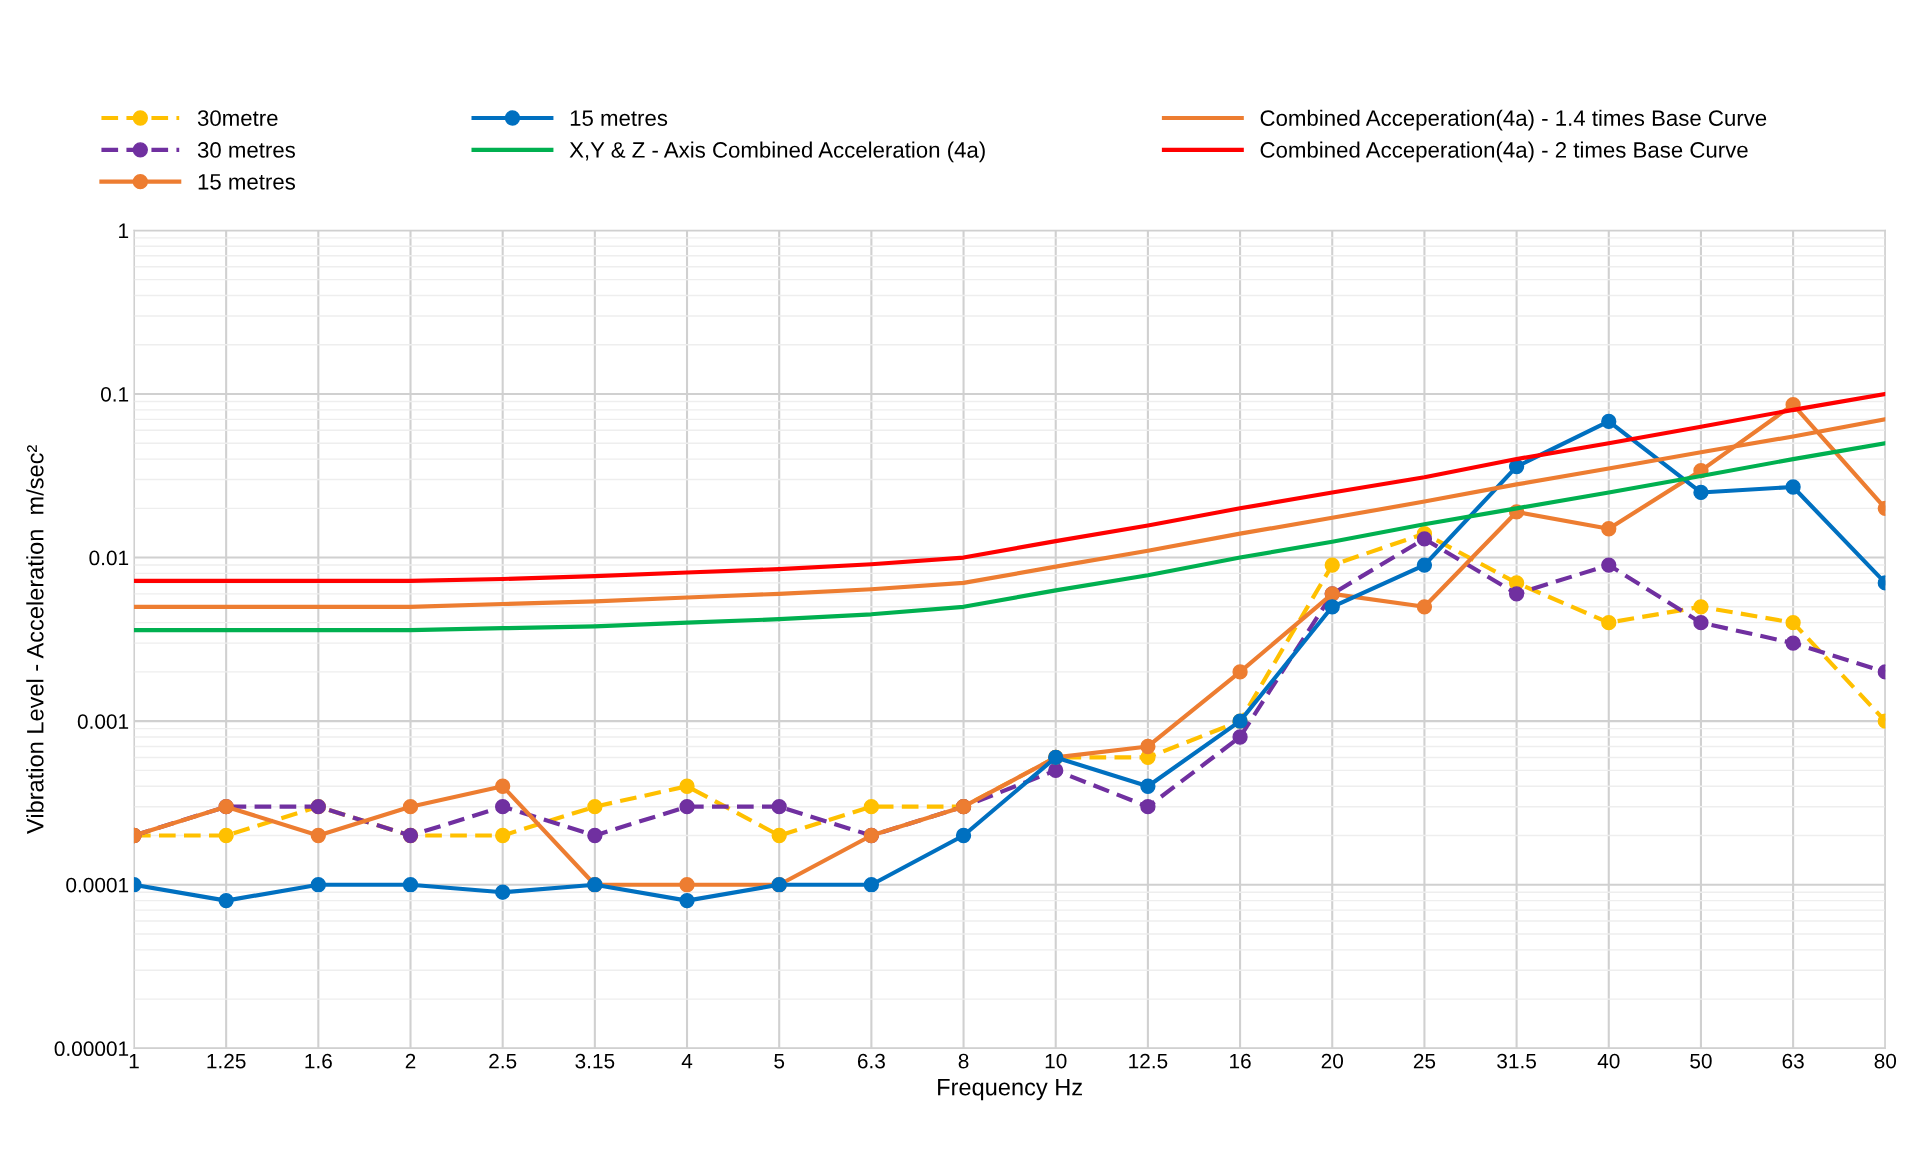 This screenshot has width=1914, height=1152. Describe the element at coordinates (91, 1049) in the screenshot. I see `y-tick-label: 0.00001` at that location.